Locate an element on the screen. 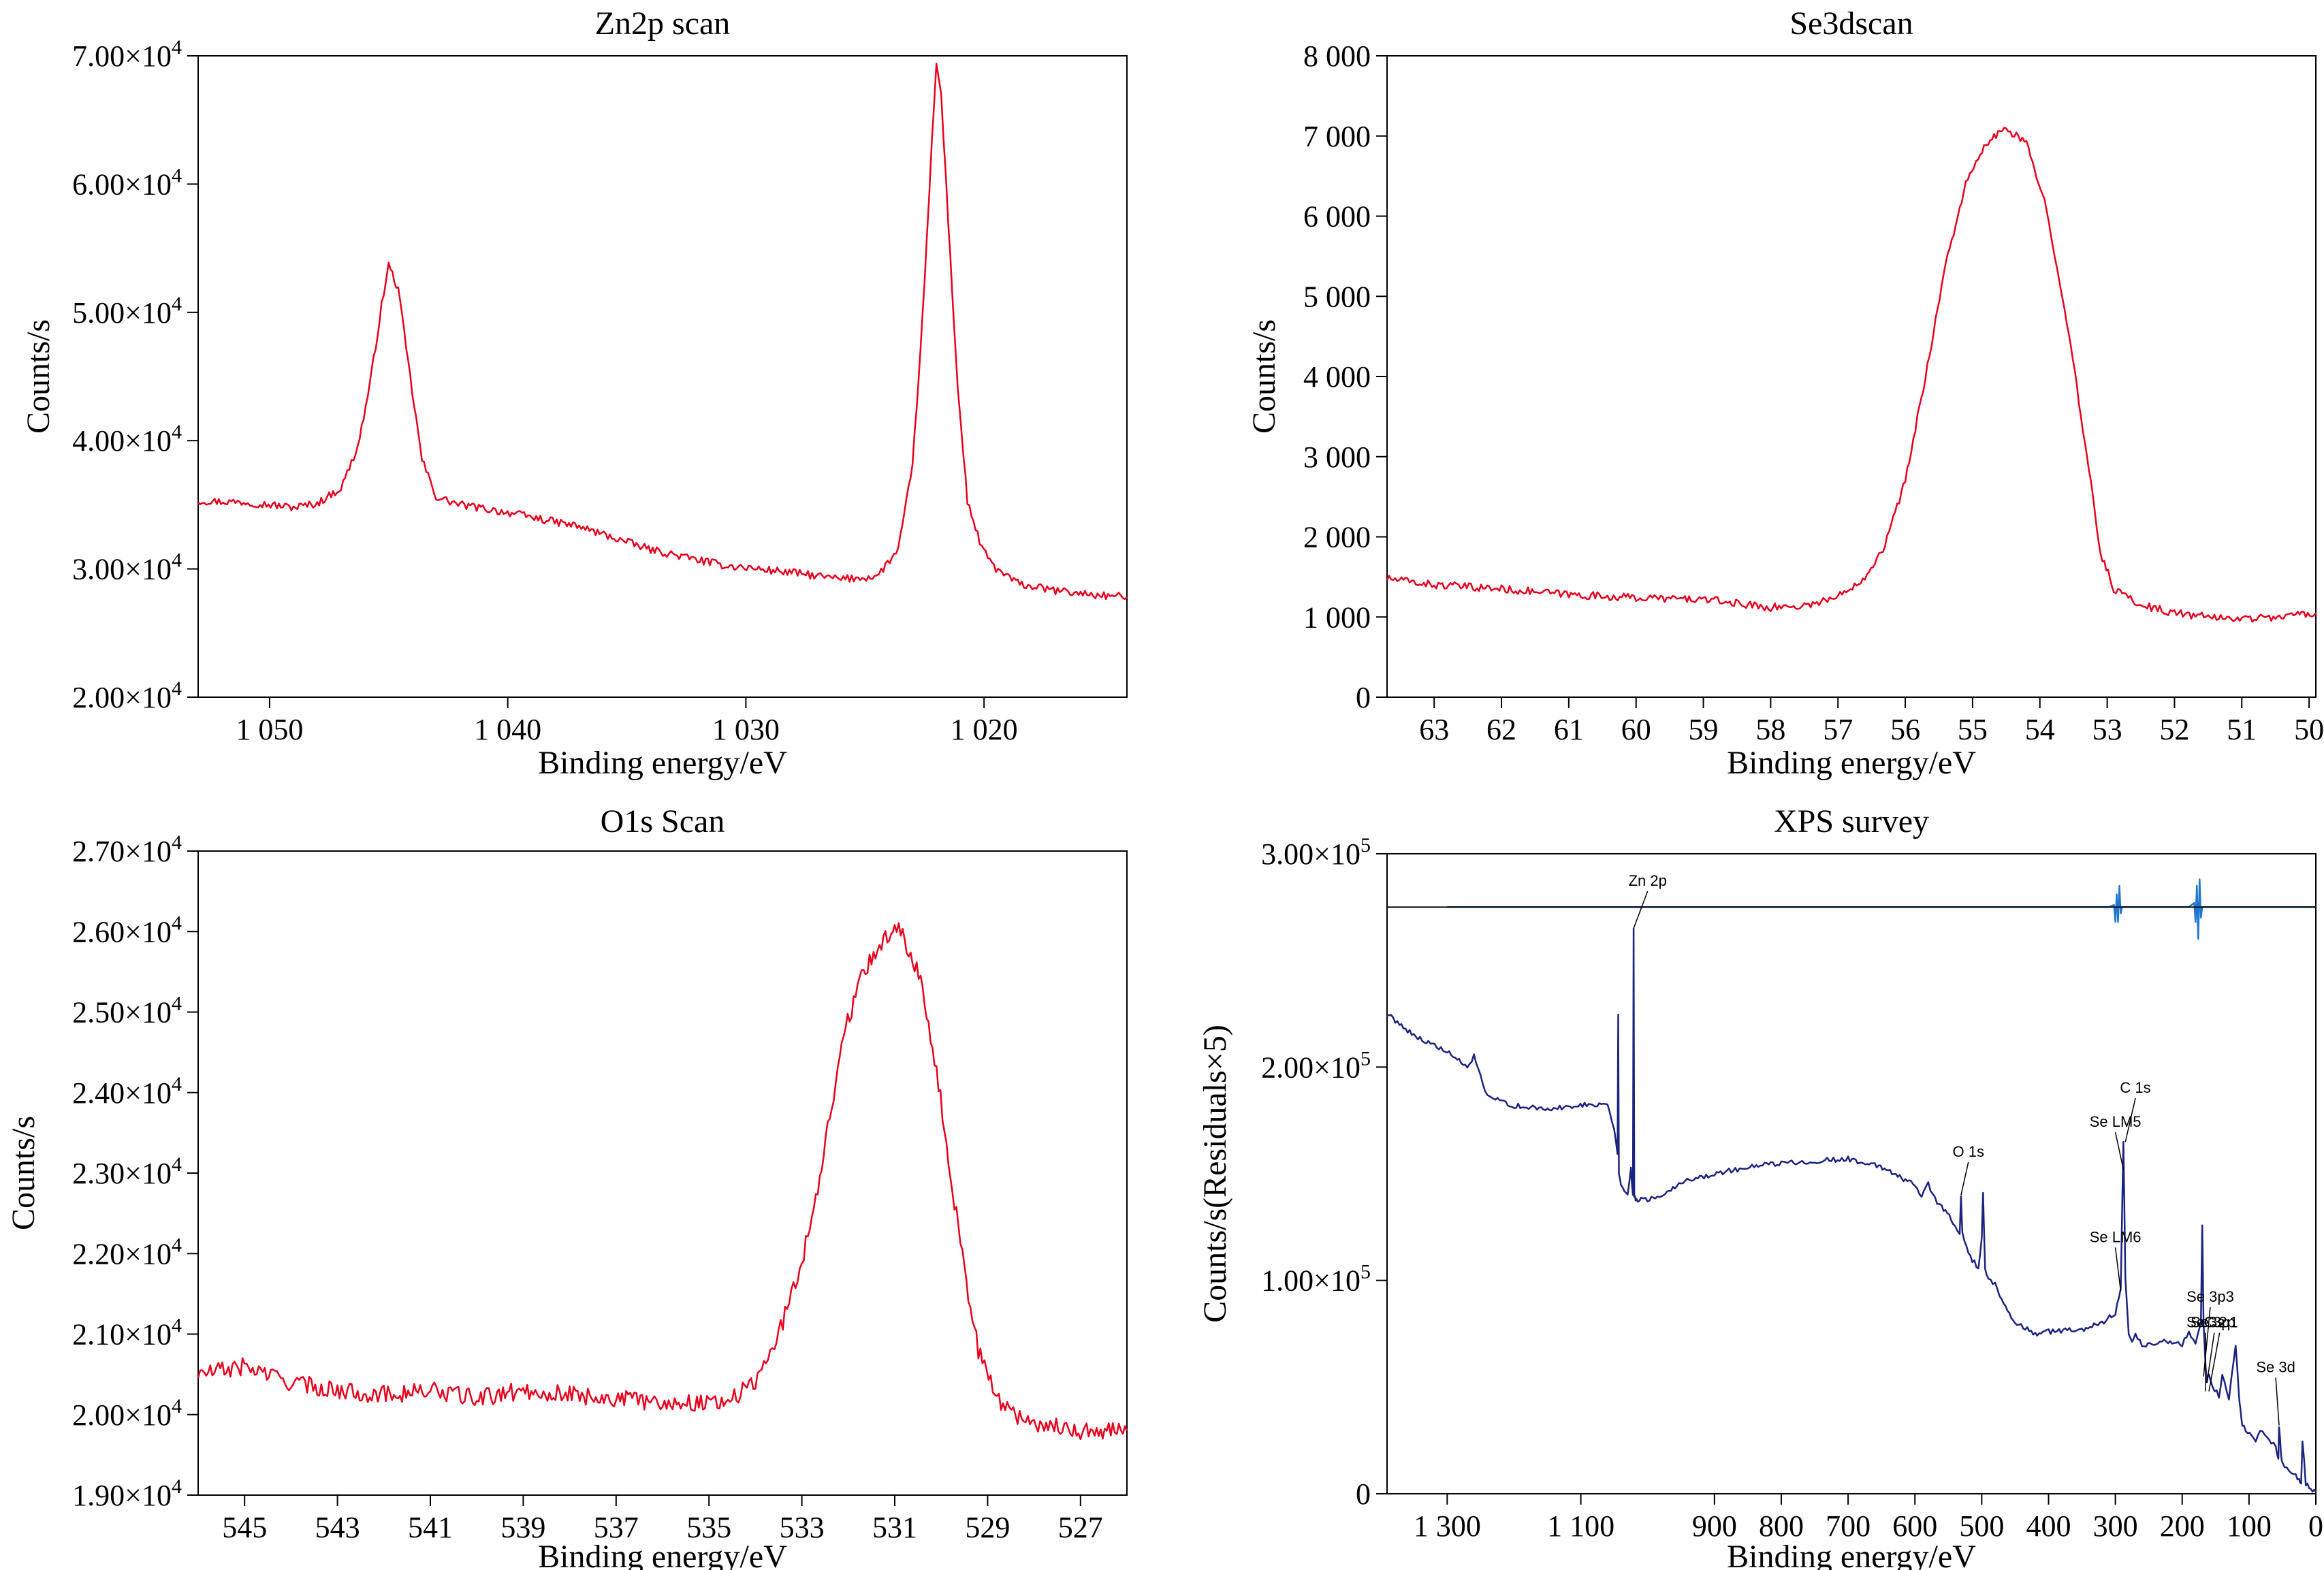  y-tick-label: 7.00×10⁴ is located at coordinates (127, 54).